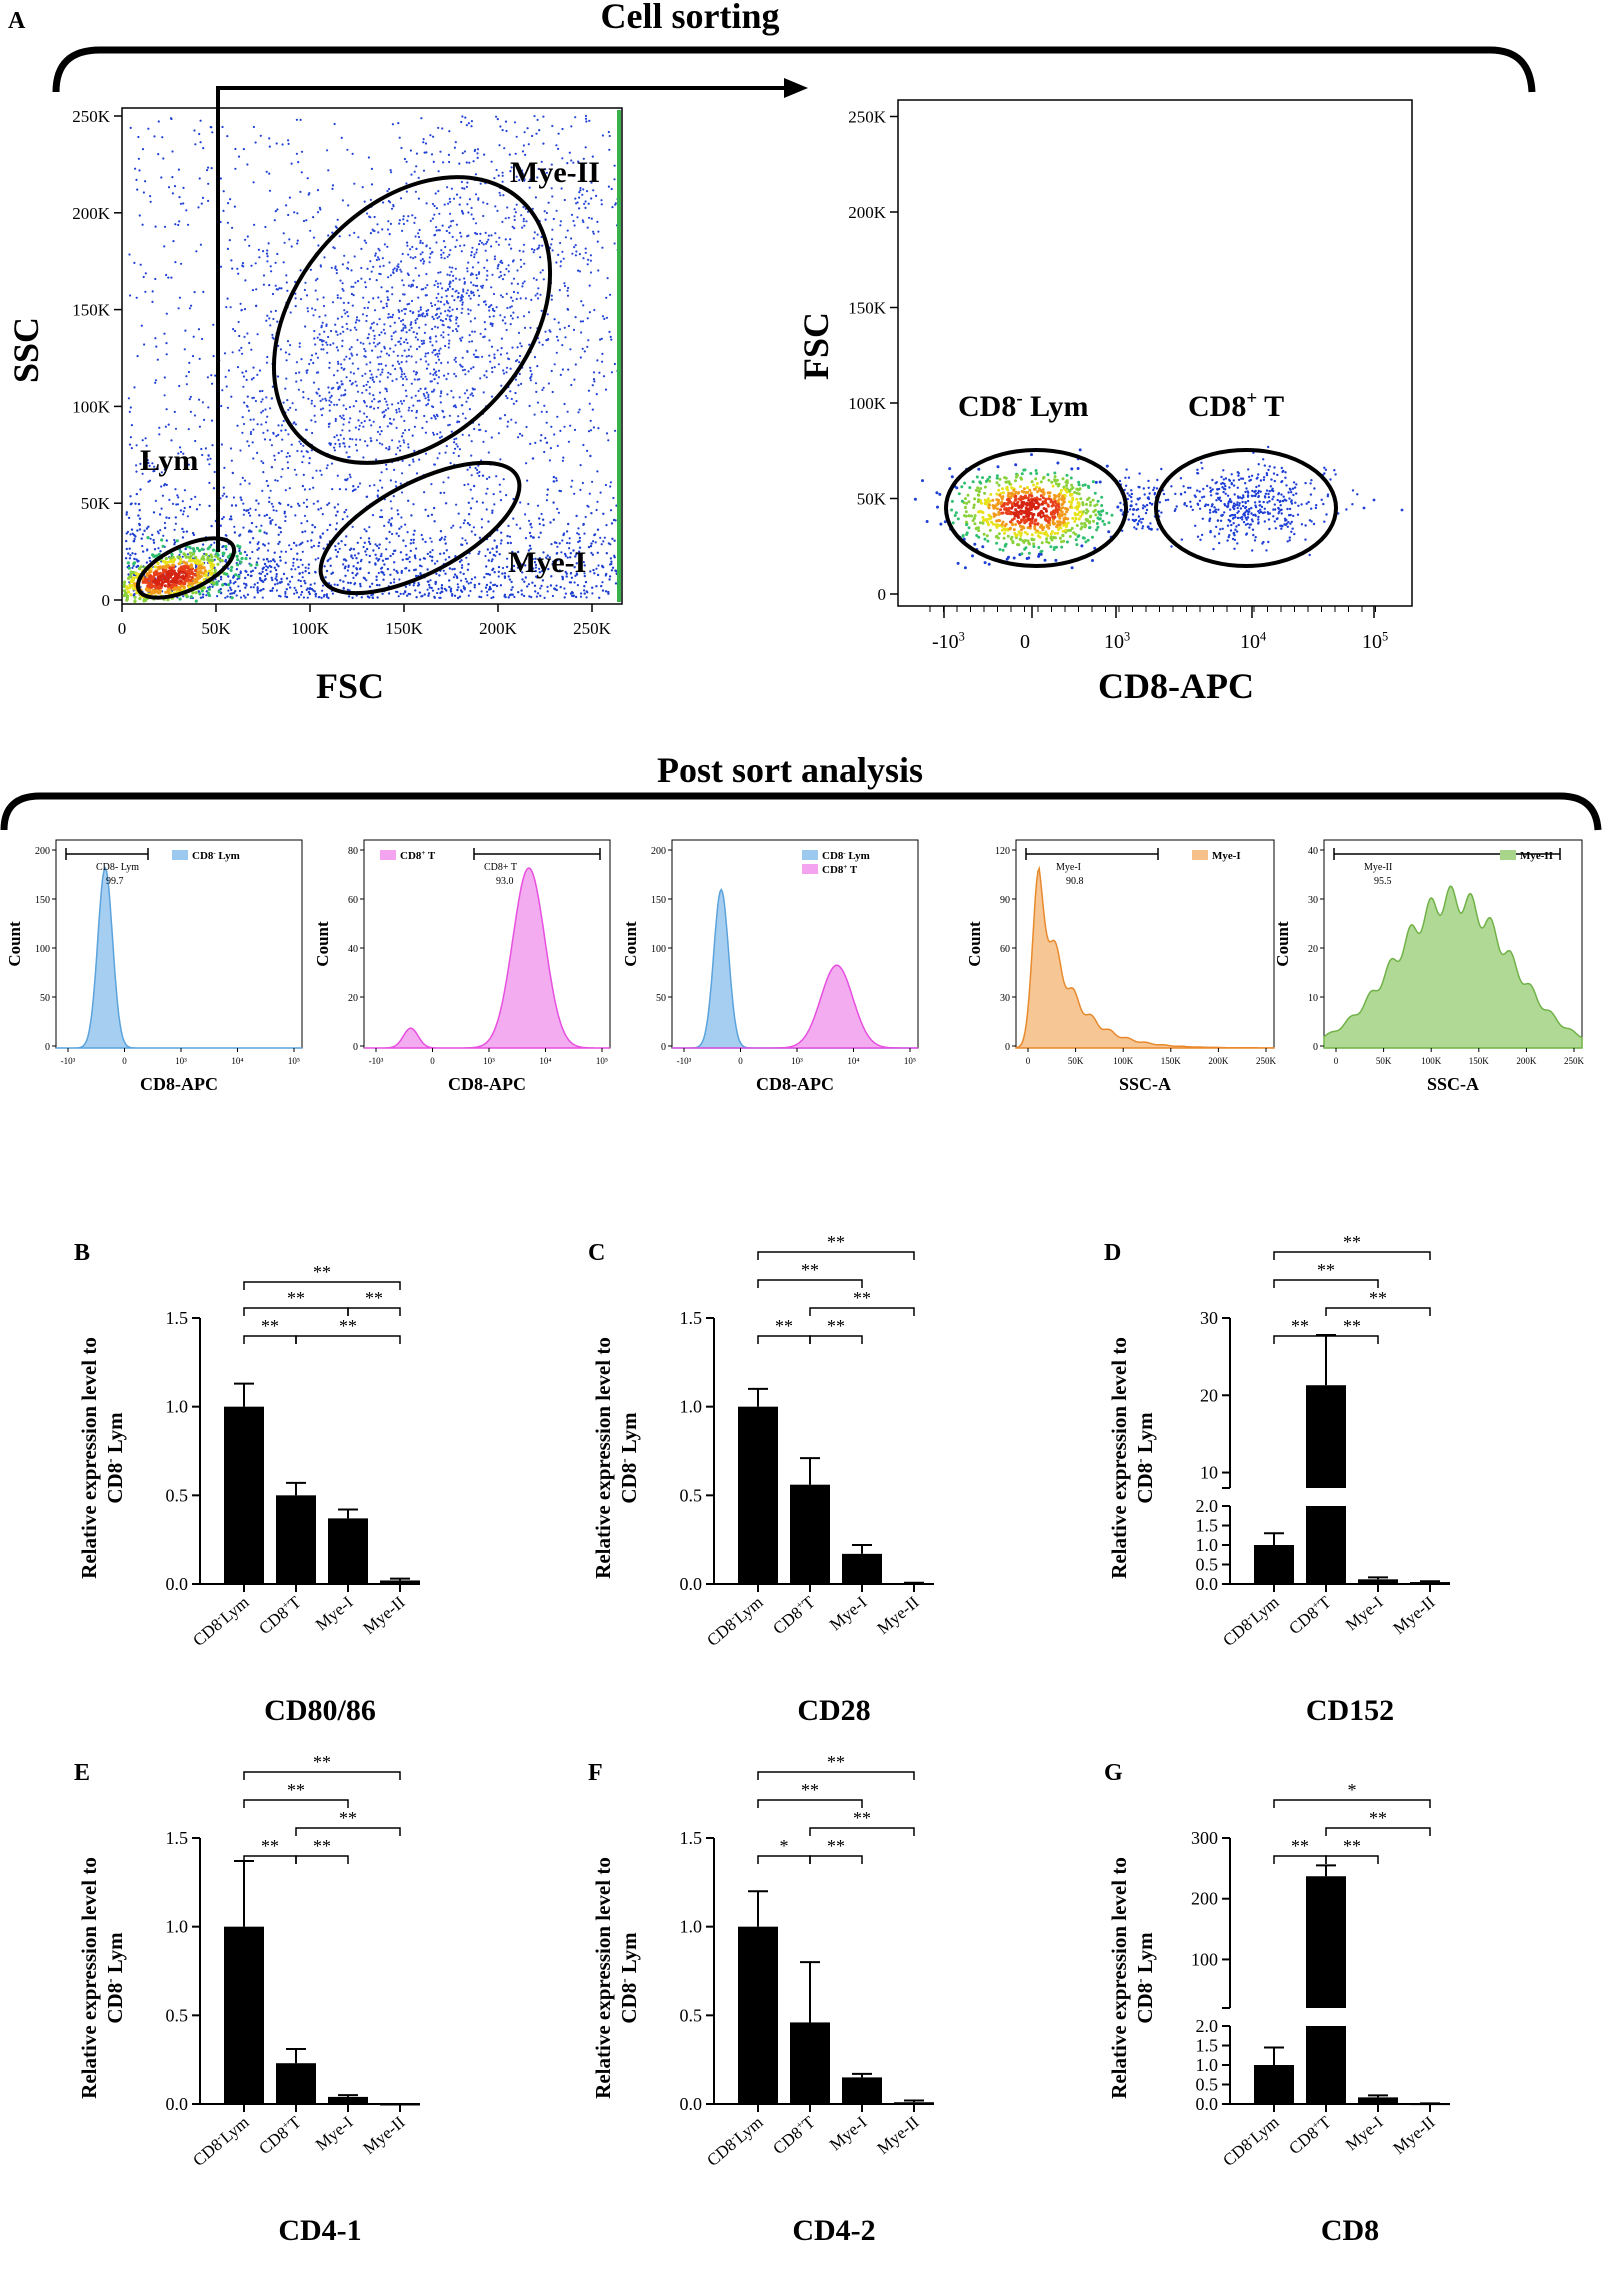  Describe the element at coordinates (690, 18) in the screenshot. I see `cell-sorting-title: Cell sorting` at that location.